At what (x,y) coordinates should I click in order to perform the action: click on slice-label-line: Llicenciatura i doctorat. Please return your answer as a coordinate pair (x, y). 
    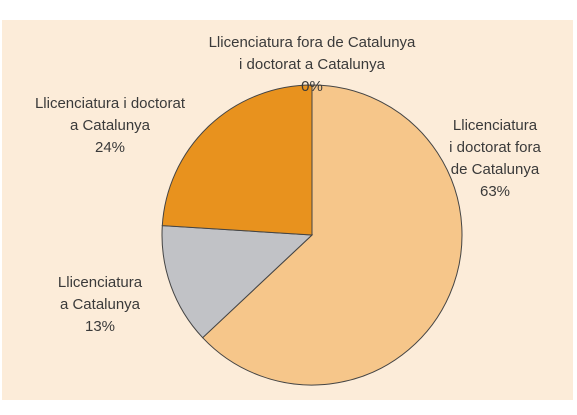
    Looking at the image, I should click on (110, 103).